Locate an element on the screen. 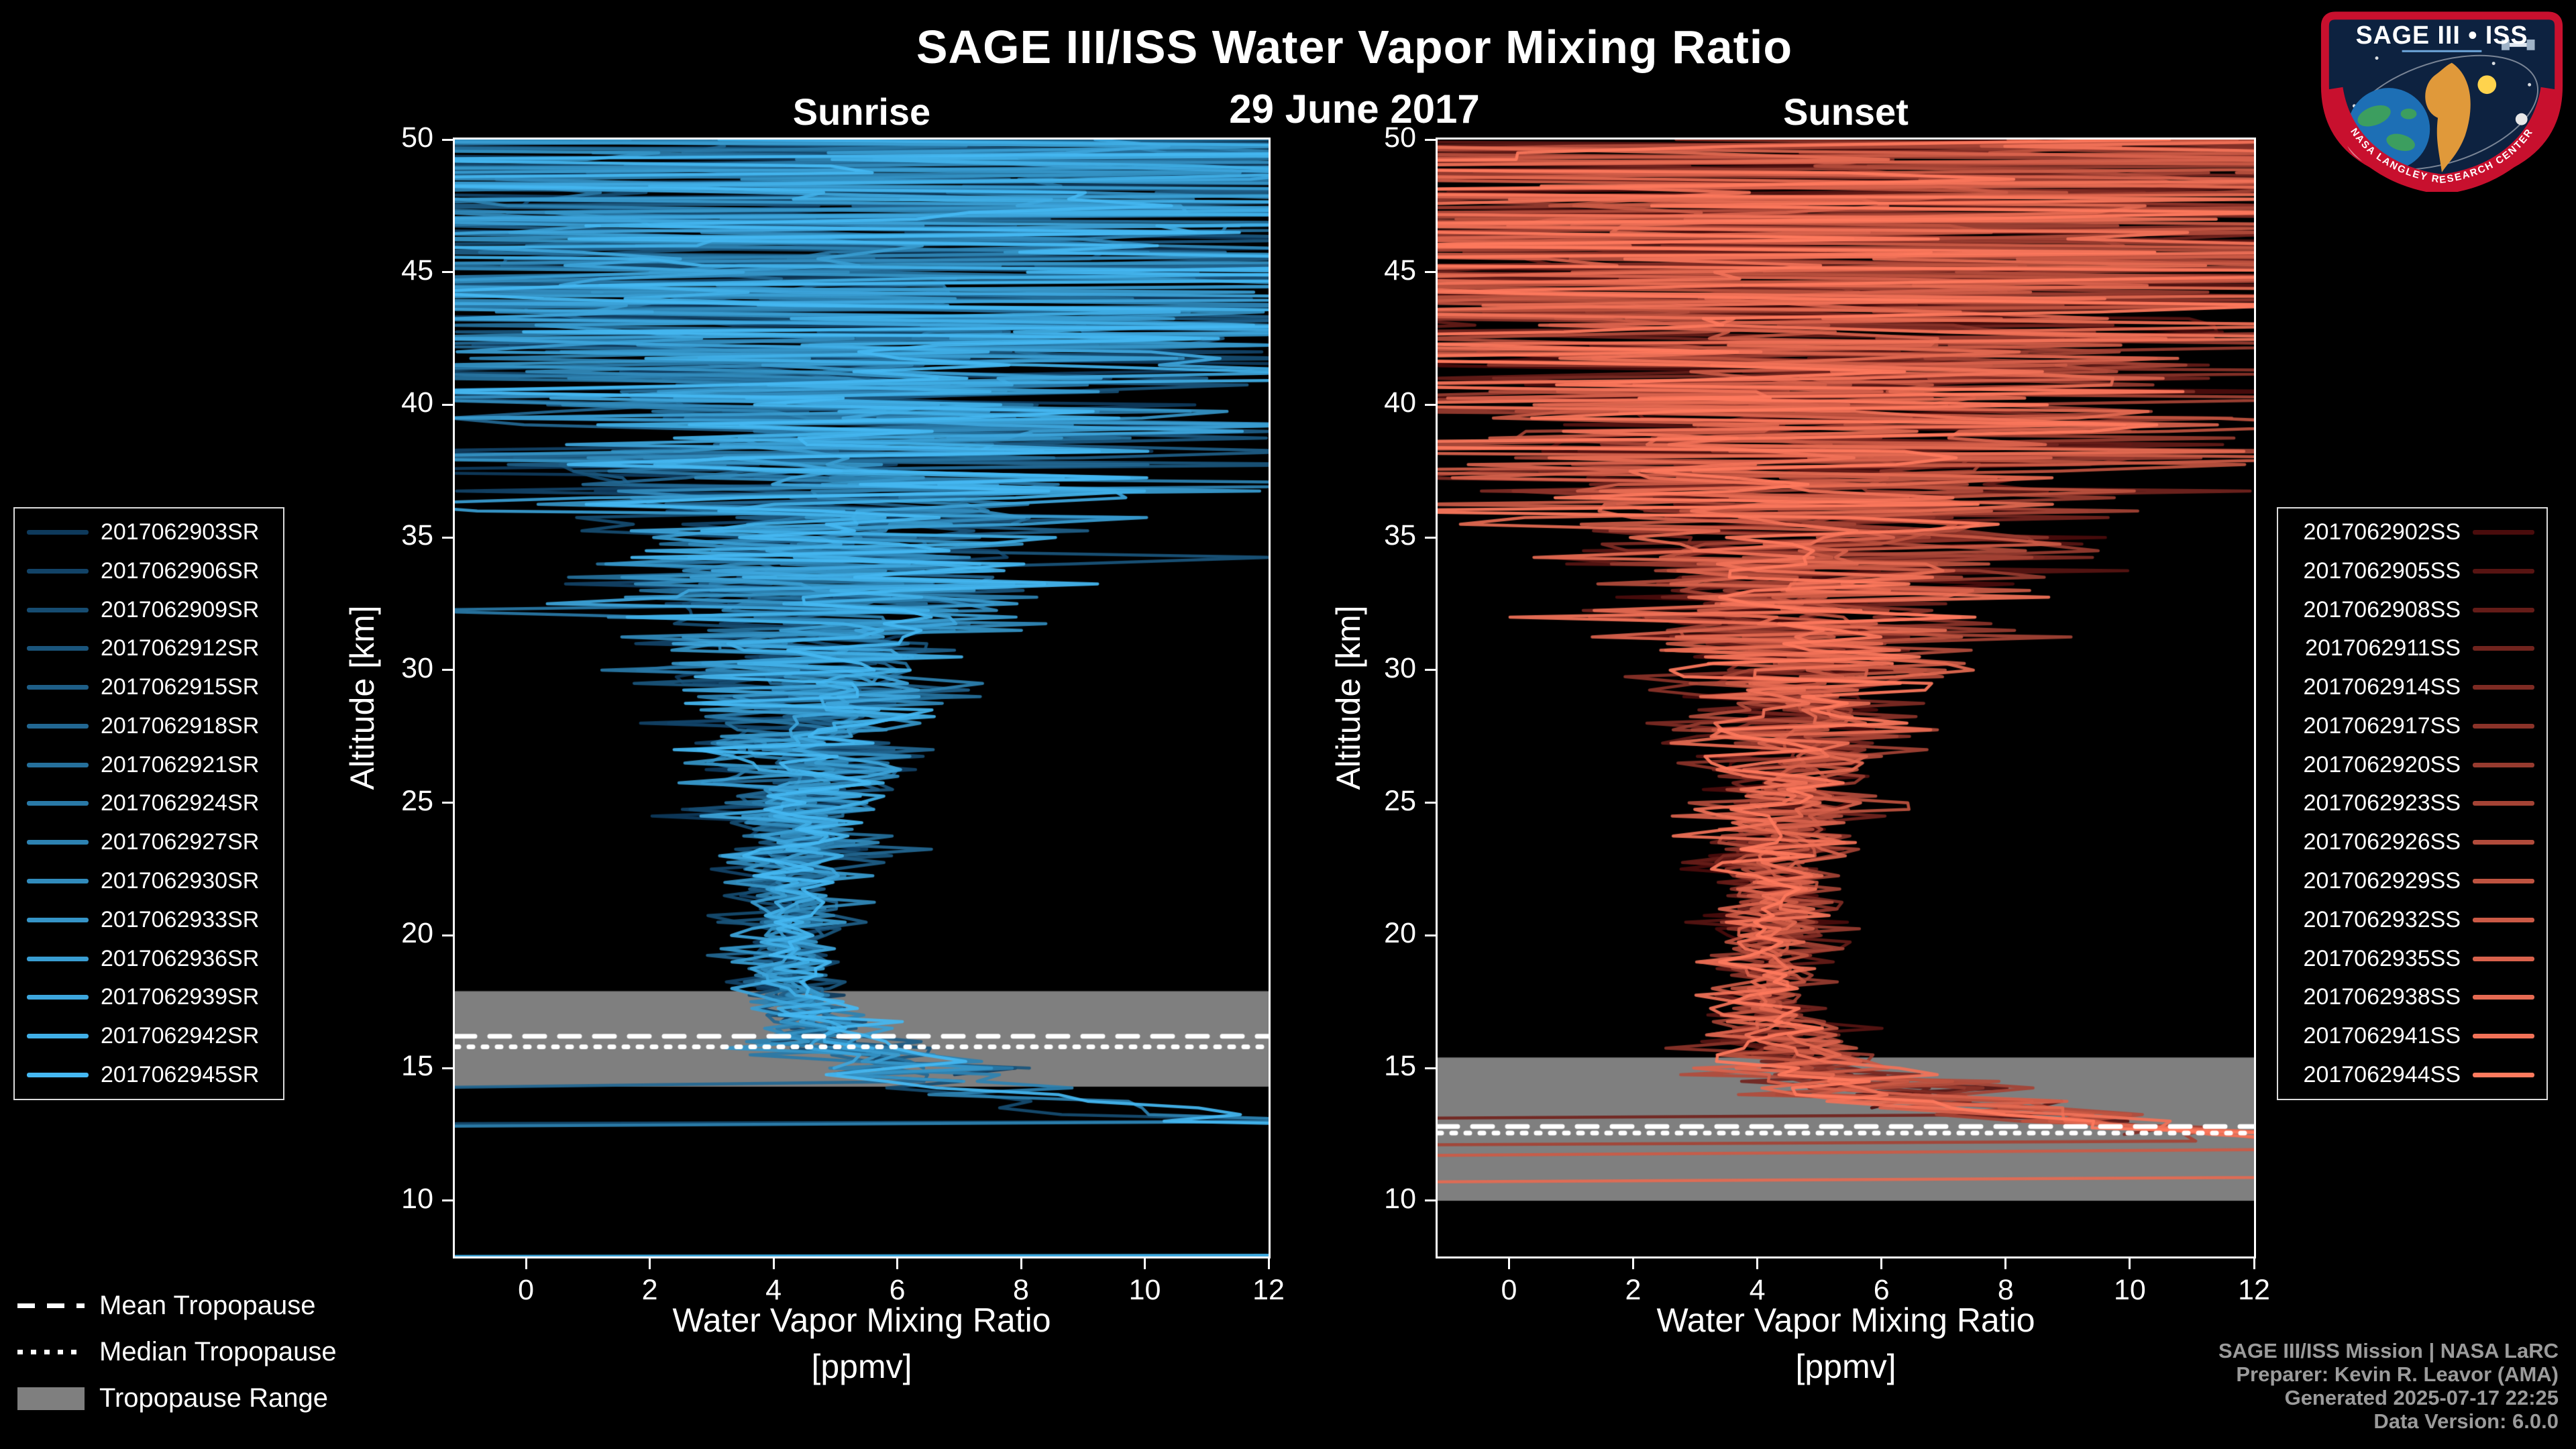 Image resolution: width=2576 pixels, height=1449 pixels. y-tick-label: 25 is located at coordinates (1400, 800).